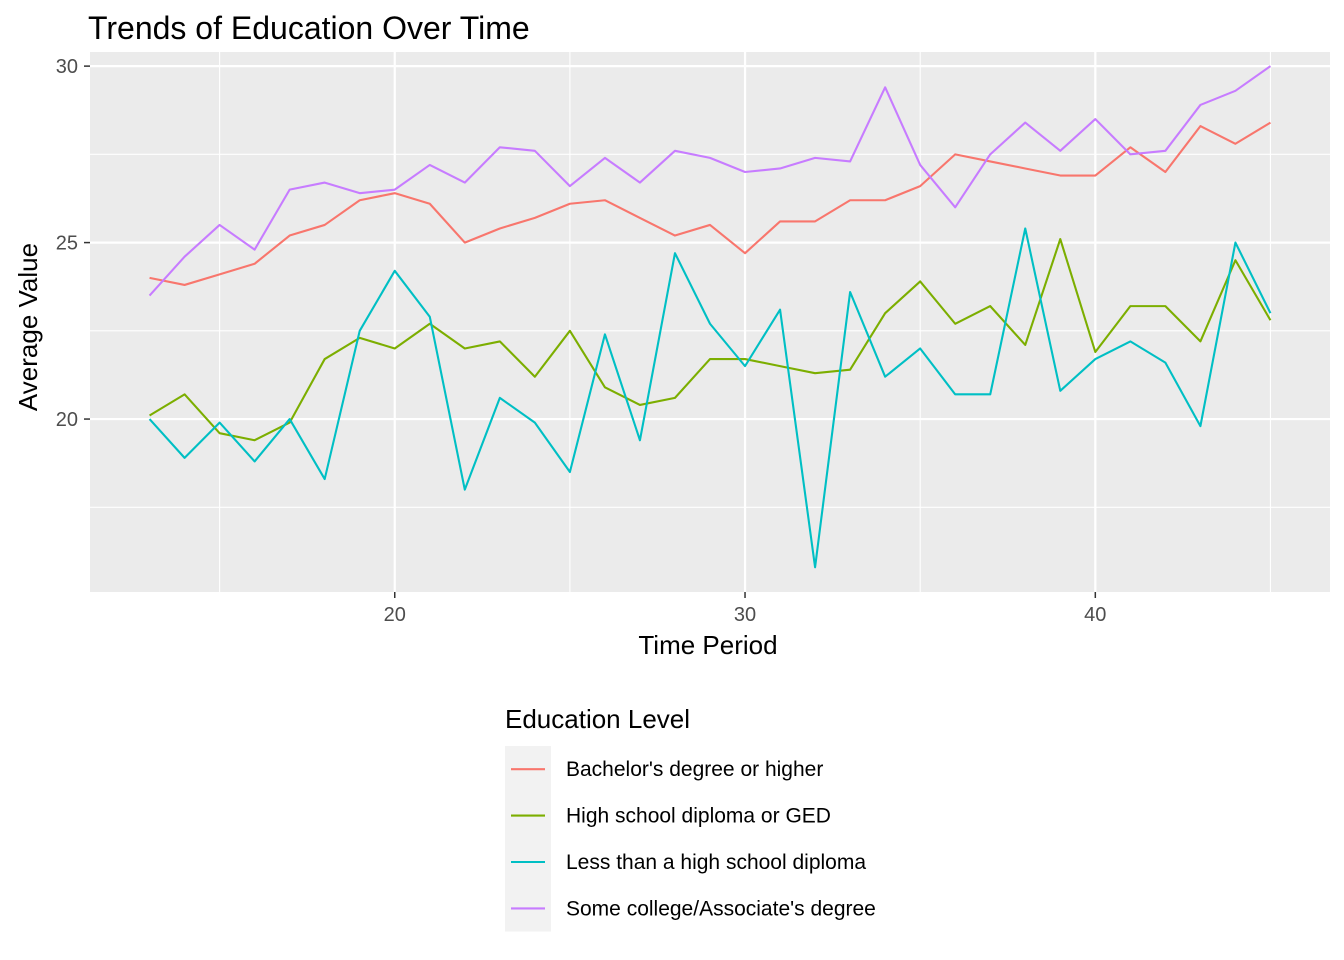  Describe the element at coordinates (395, 615) in the screenshot. I see `x-tick-label: 20` at that location.